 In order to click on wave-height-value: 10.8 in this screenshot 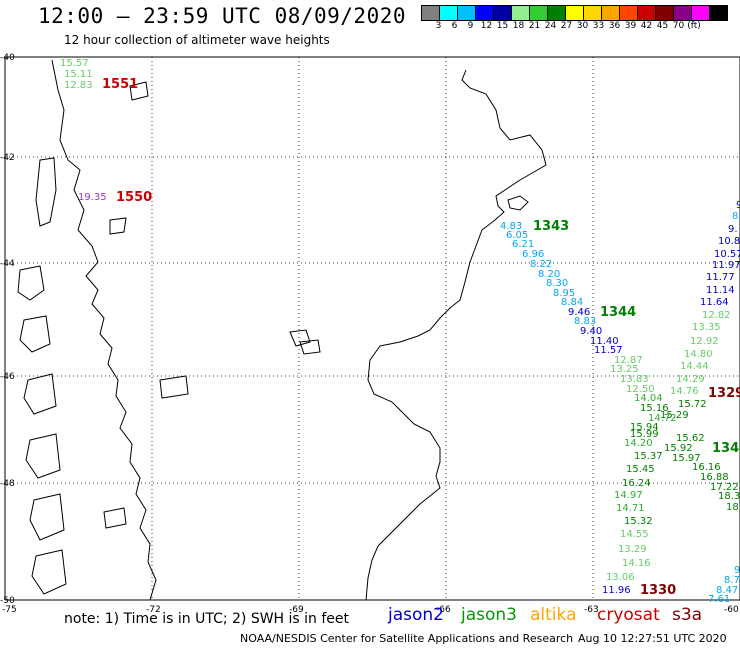, I will do `click(729, 241)`.